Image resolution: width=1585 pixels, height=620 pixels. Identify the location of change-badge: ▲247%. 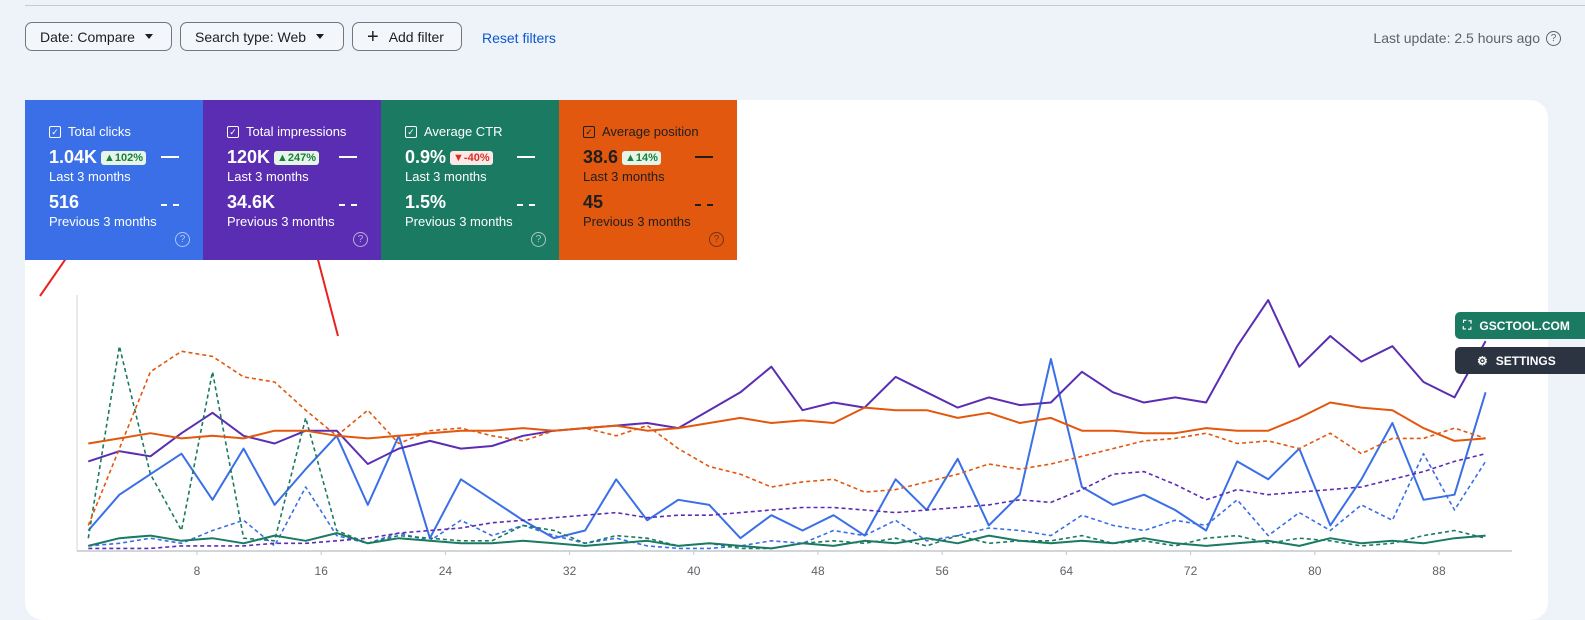
(297, 157).